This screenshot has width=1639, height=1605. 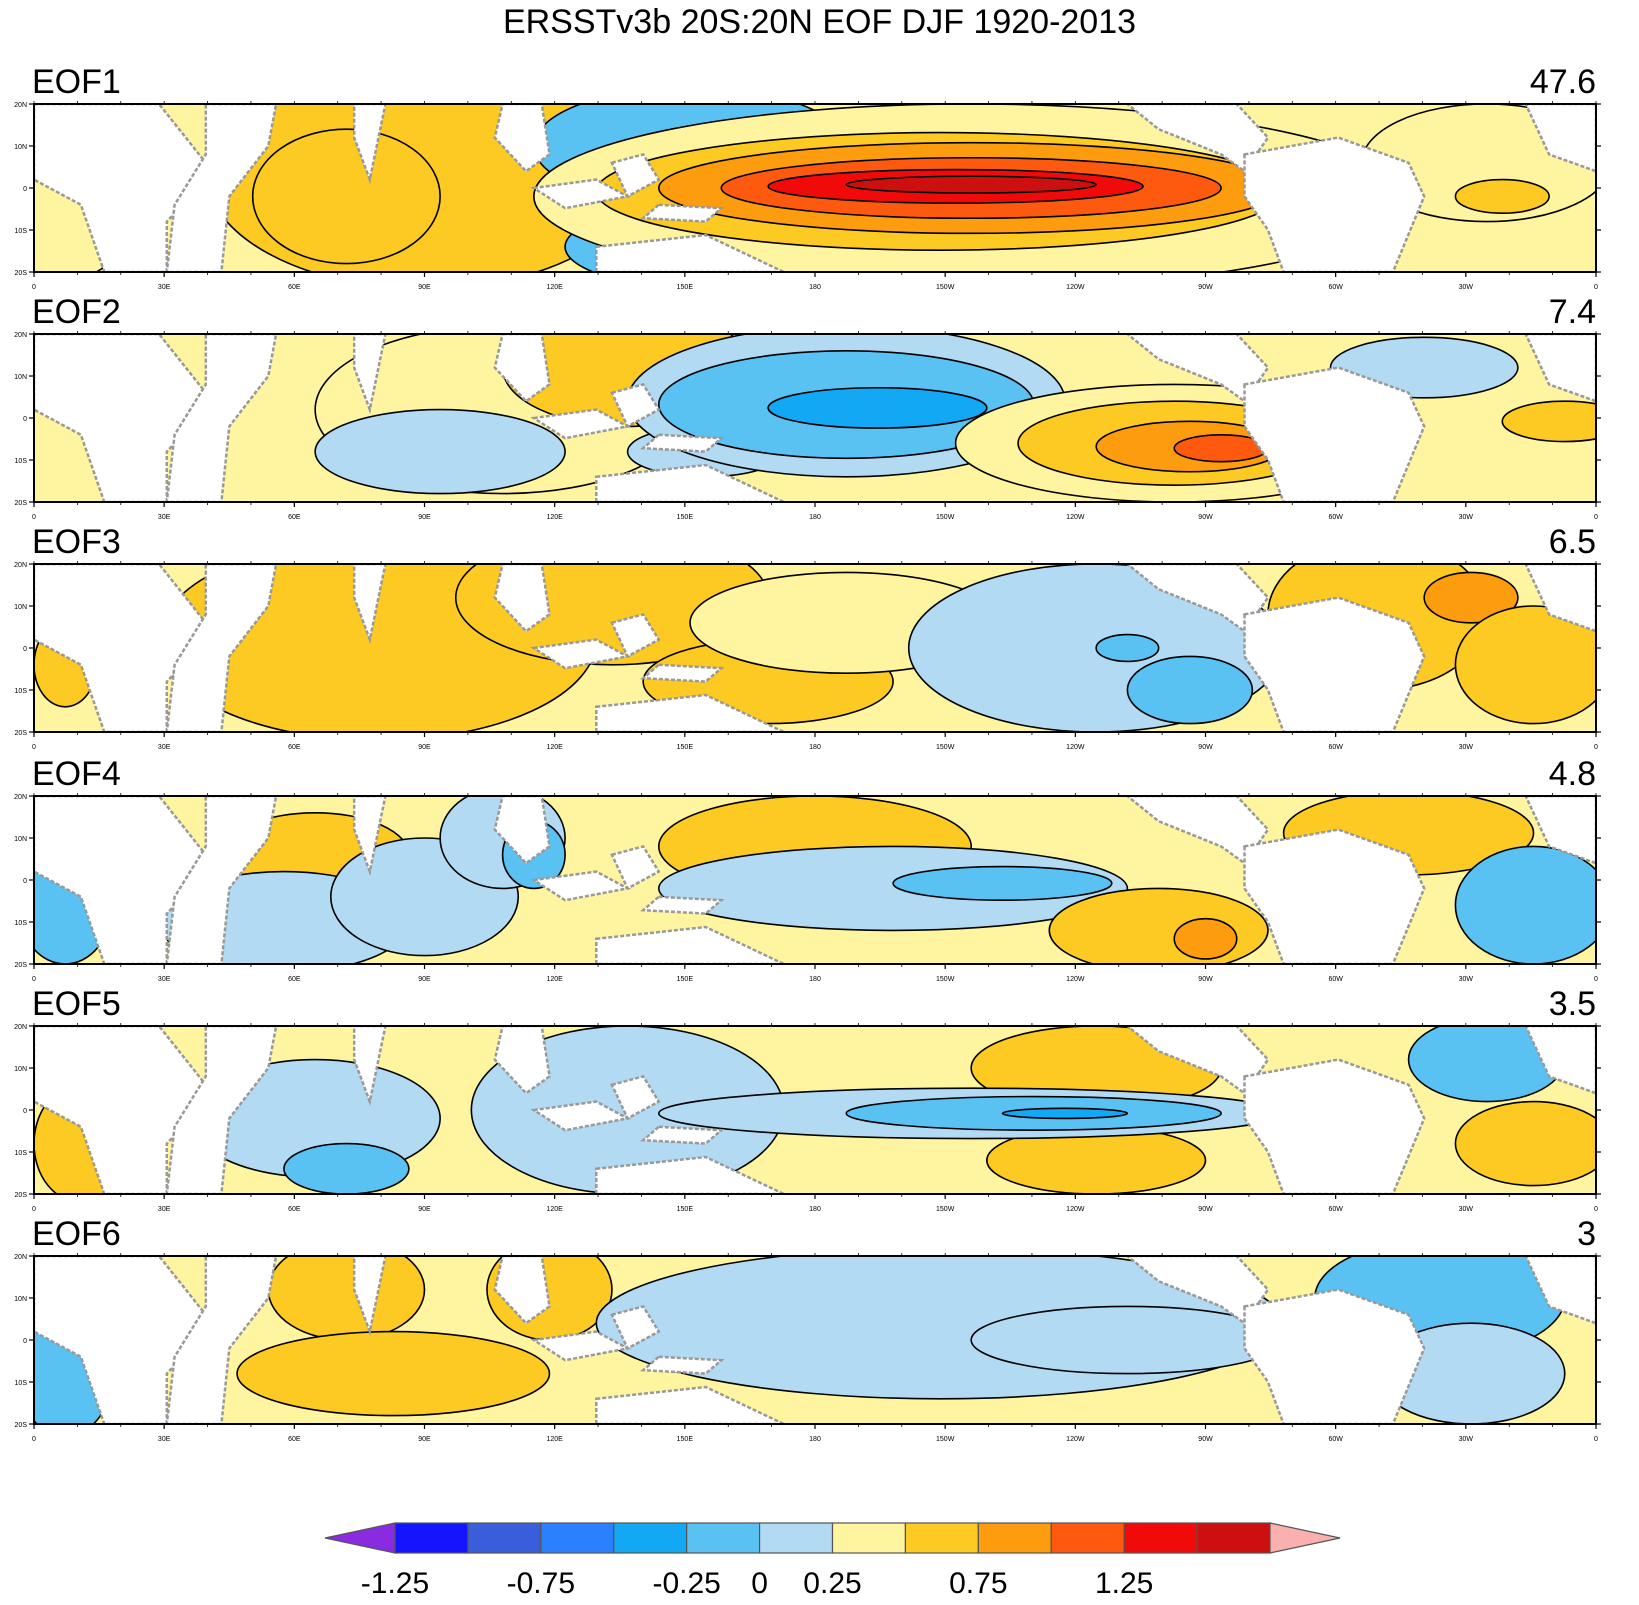 What do you see at coordinates (1572, 542) in the screenshot?
I see `panel-variance: 6.5` at bounding box center [1572, 542].